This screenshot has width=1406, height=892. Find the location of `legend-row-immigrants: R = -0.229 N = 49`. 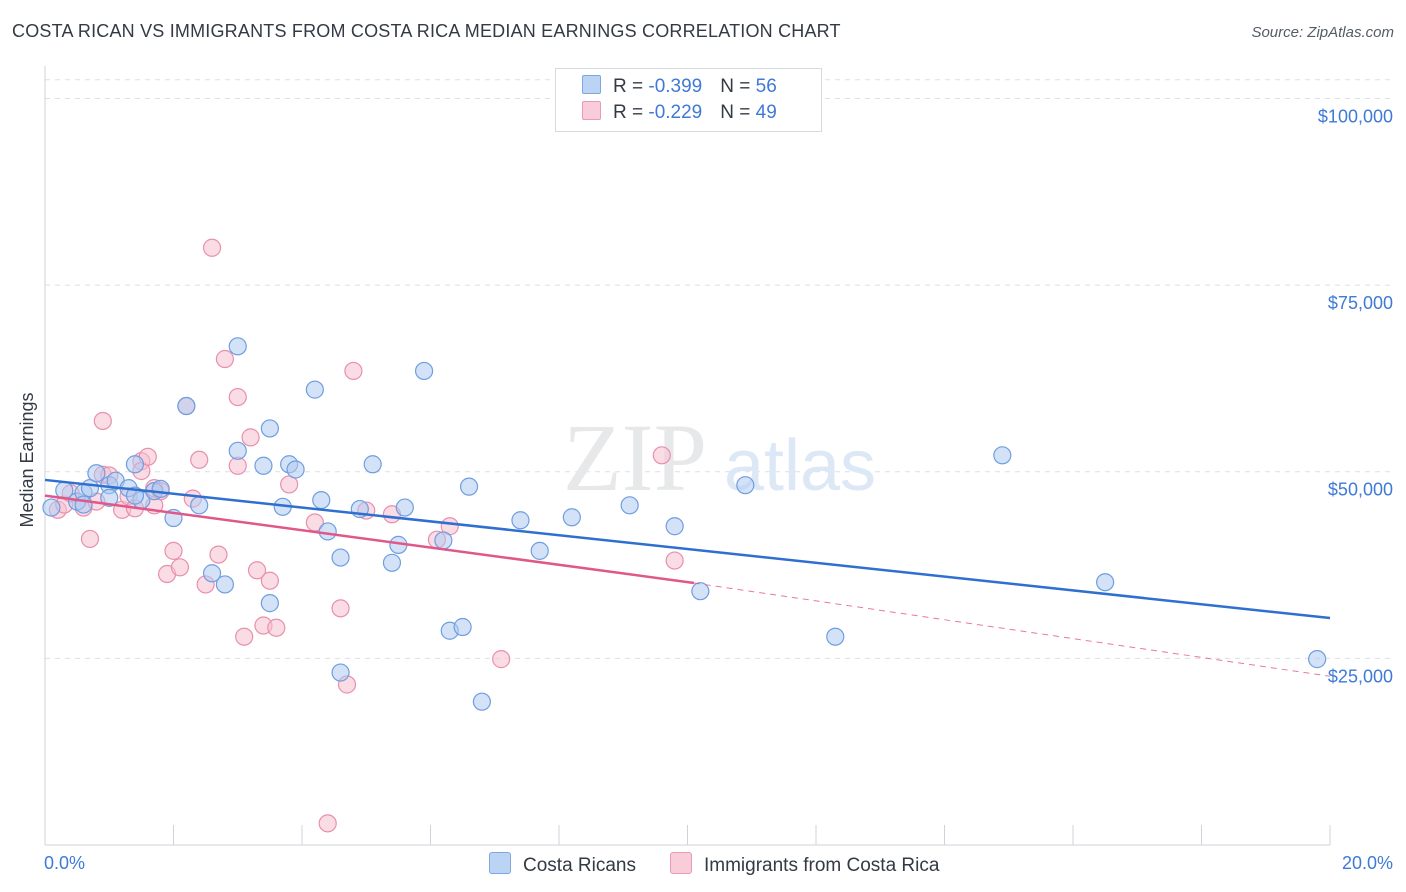

legend-row-immigrants: R = -0.229 N = 49 is located at coordinates (679, 114).